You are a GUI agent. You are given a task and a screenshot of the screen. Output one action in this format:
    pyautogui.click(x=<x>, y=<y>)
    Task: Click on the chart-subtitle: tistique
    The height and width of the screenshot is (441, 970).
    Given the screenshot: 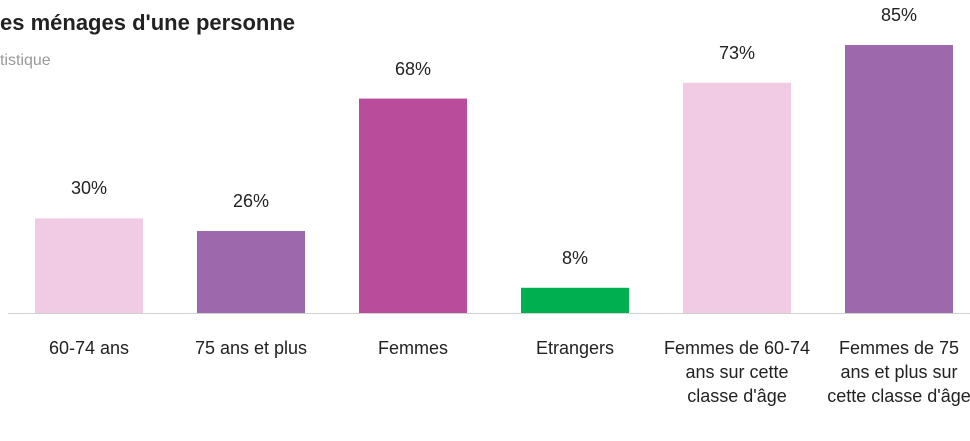 What is the action you would take?
    pyautogui.click(x=25, y=60)
    